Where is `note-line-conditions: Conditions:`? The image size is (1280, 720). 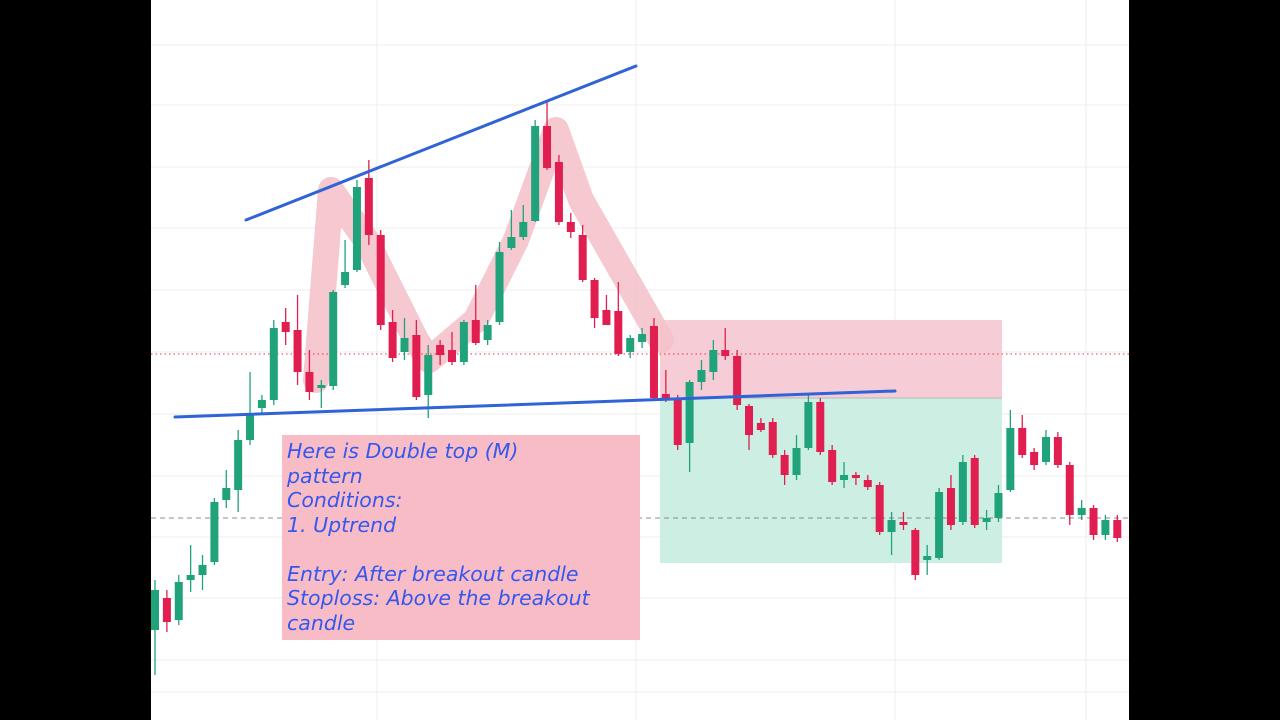
note-line-conditions: Conditions: is located at coordinates (345, 500).